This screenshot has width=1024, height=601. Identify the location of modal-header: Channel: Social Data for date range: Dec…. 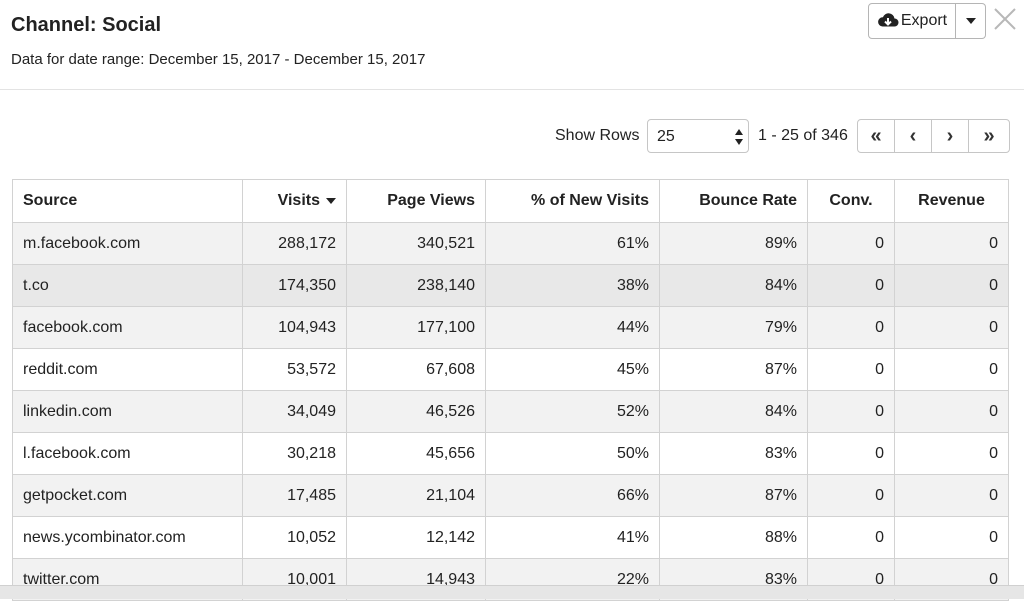
(512, 45).